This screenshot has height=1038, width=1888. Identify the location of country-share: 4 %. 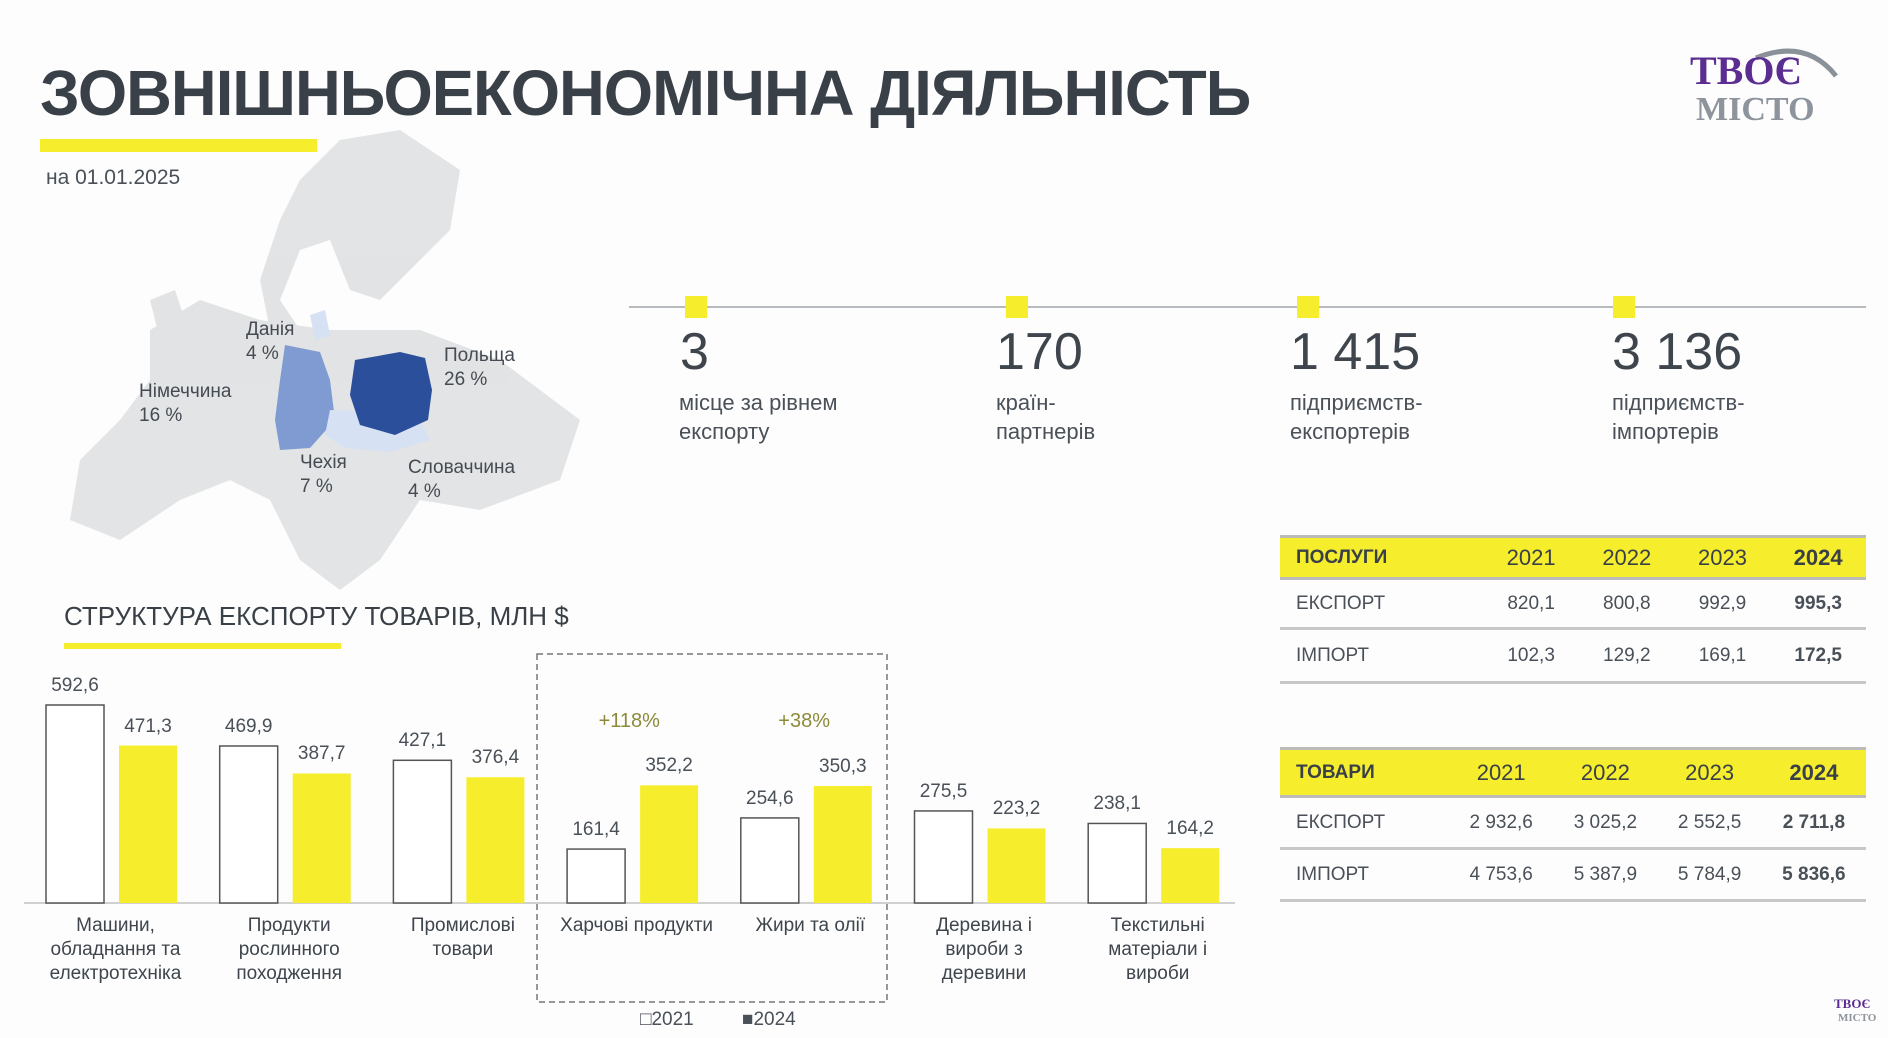
(424, 491).